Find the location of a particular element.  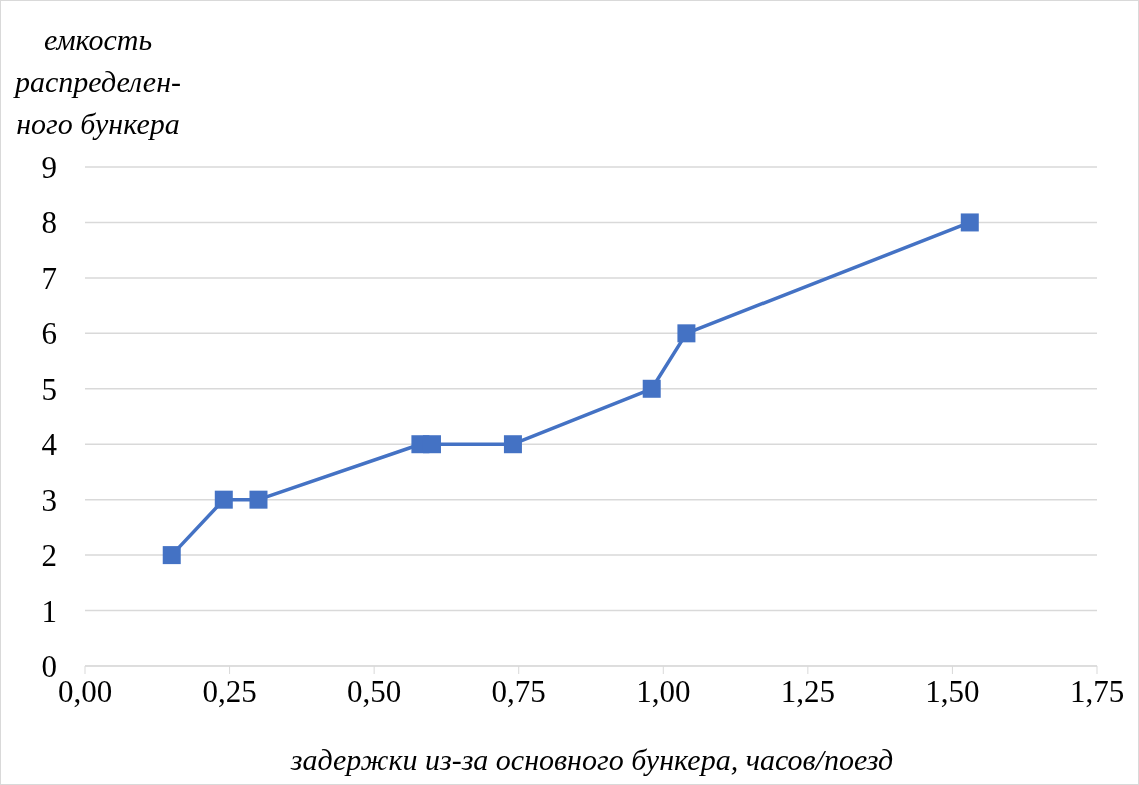

y-tick-label: 3 is located at coordinates (49, 500).